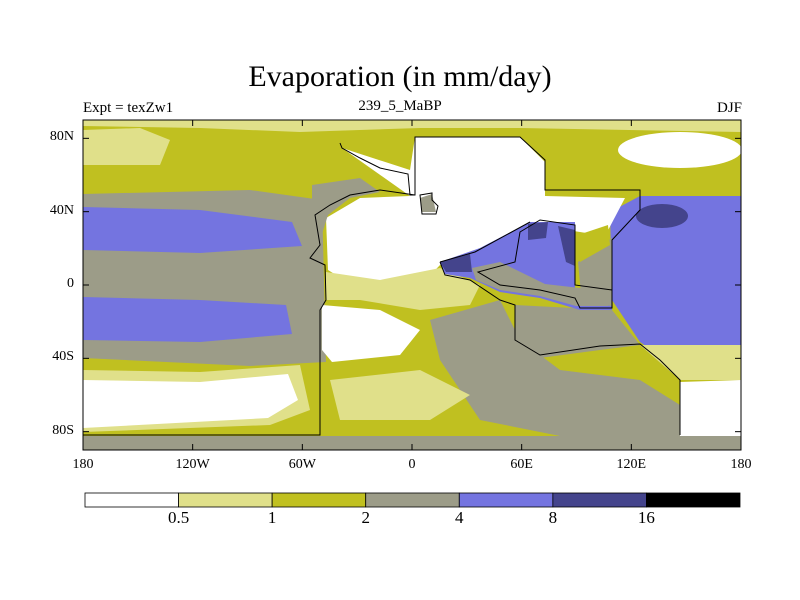 Image resolution: width=800 pixels, height=600 pixels. I want to click on lat-tick-label: 0, so click(70, 283).